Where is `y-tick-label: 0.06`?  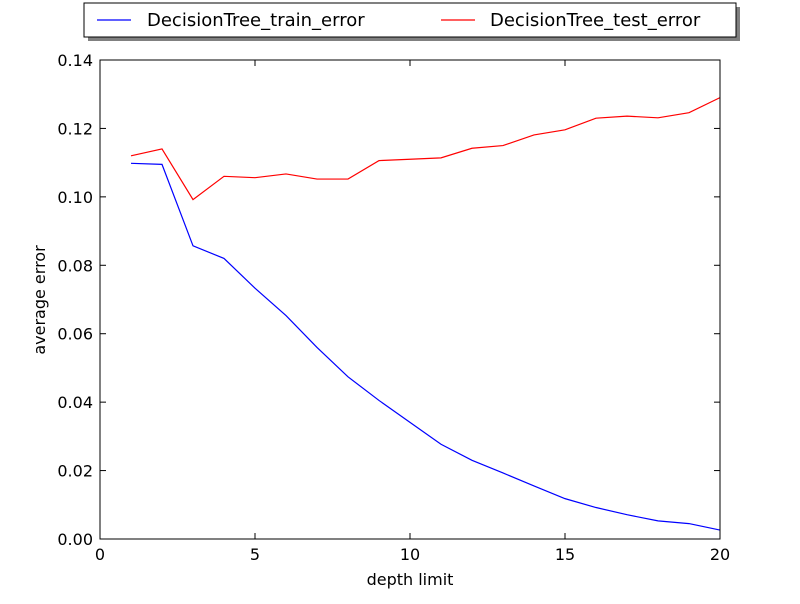 y-tick-label: 0.06 is located at coordinates (75, 334).